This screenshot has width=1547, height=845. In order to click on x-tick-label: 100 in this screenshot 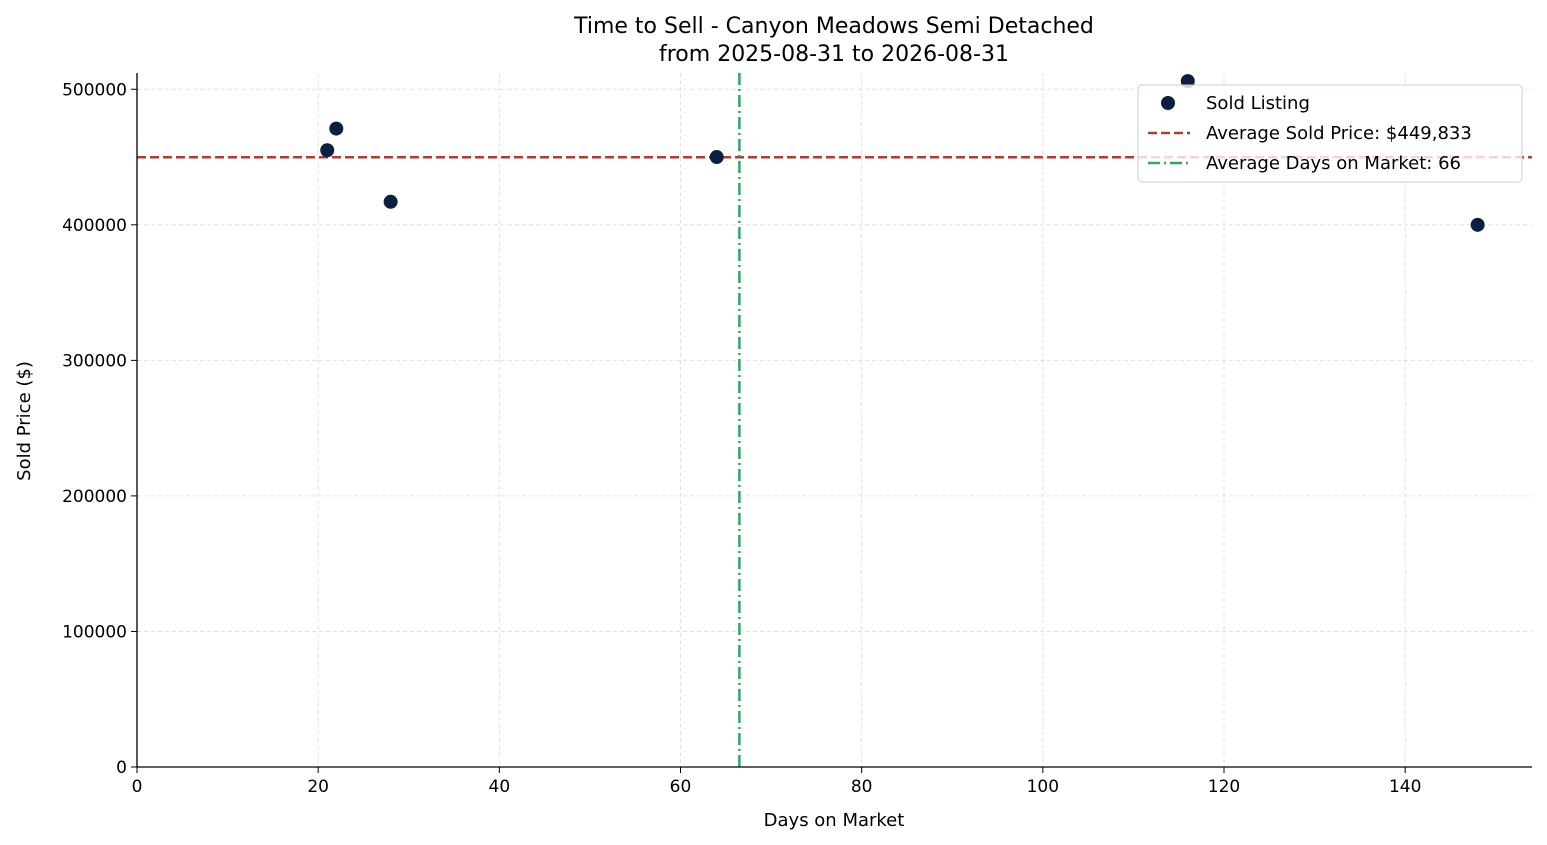, I will do `click(1043, 787)`.